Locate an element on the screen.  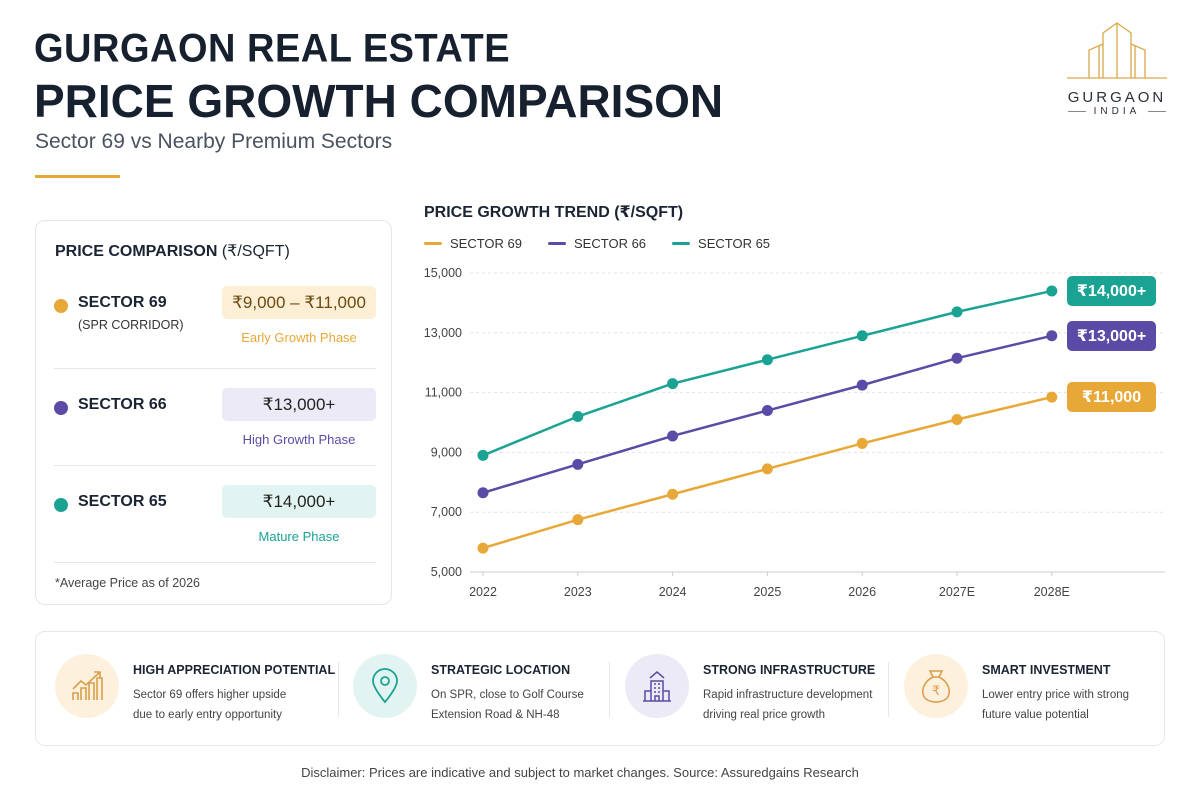
x-tick-label: 2026 is located at coordinates (862, 592).